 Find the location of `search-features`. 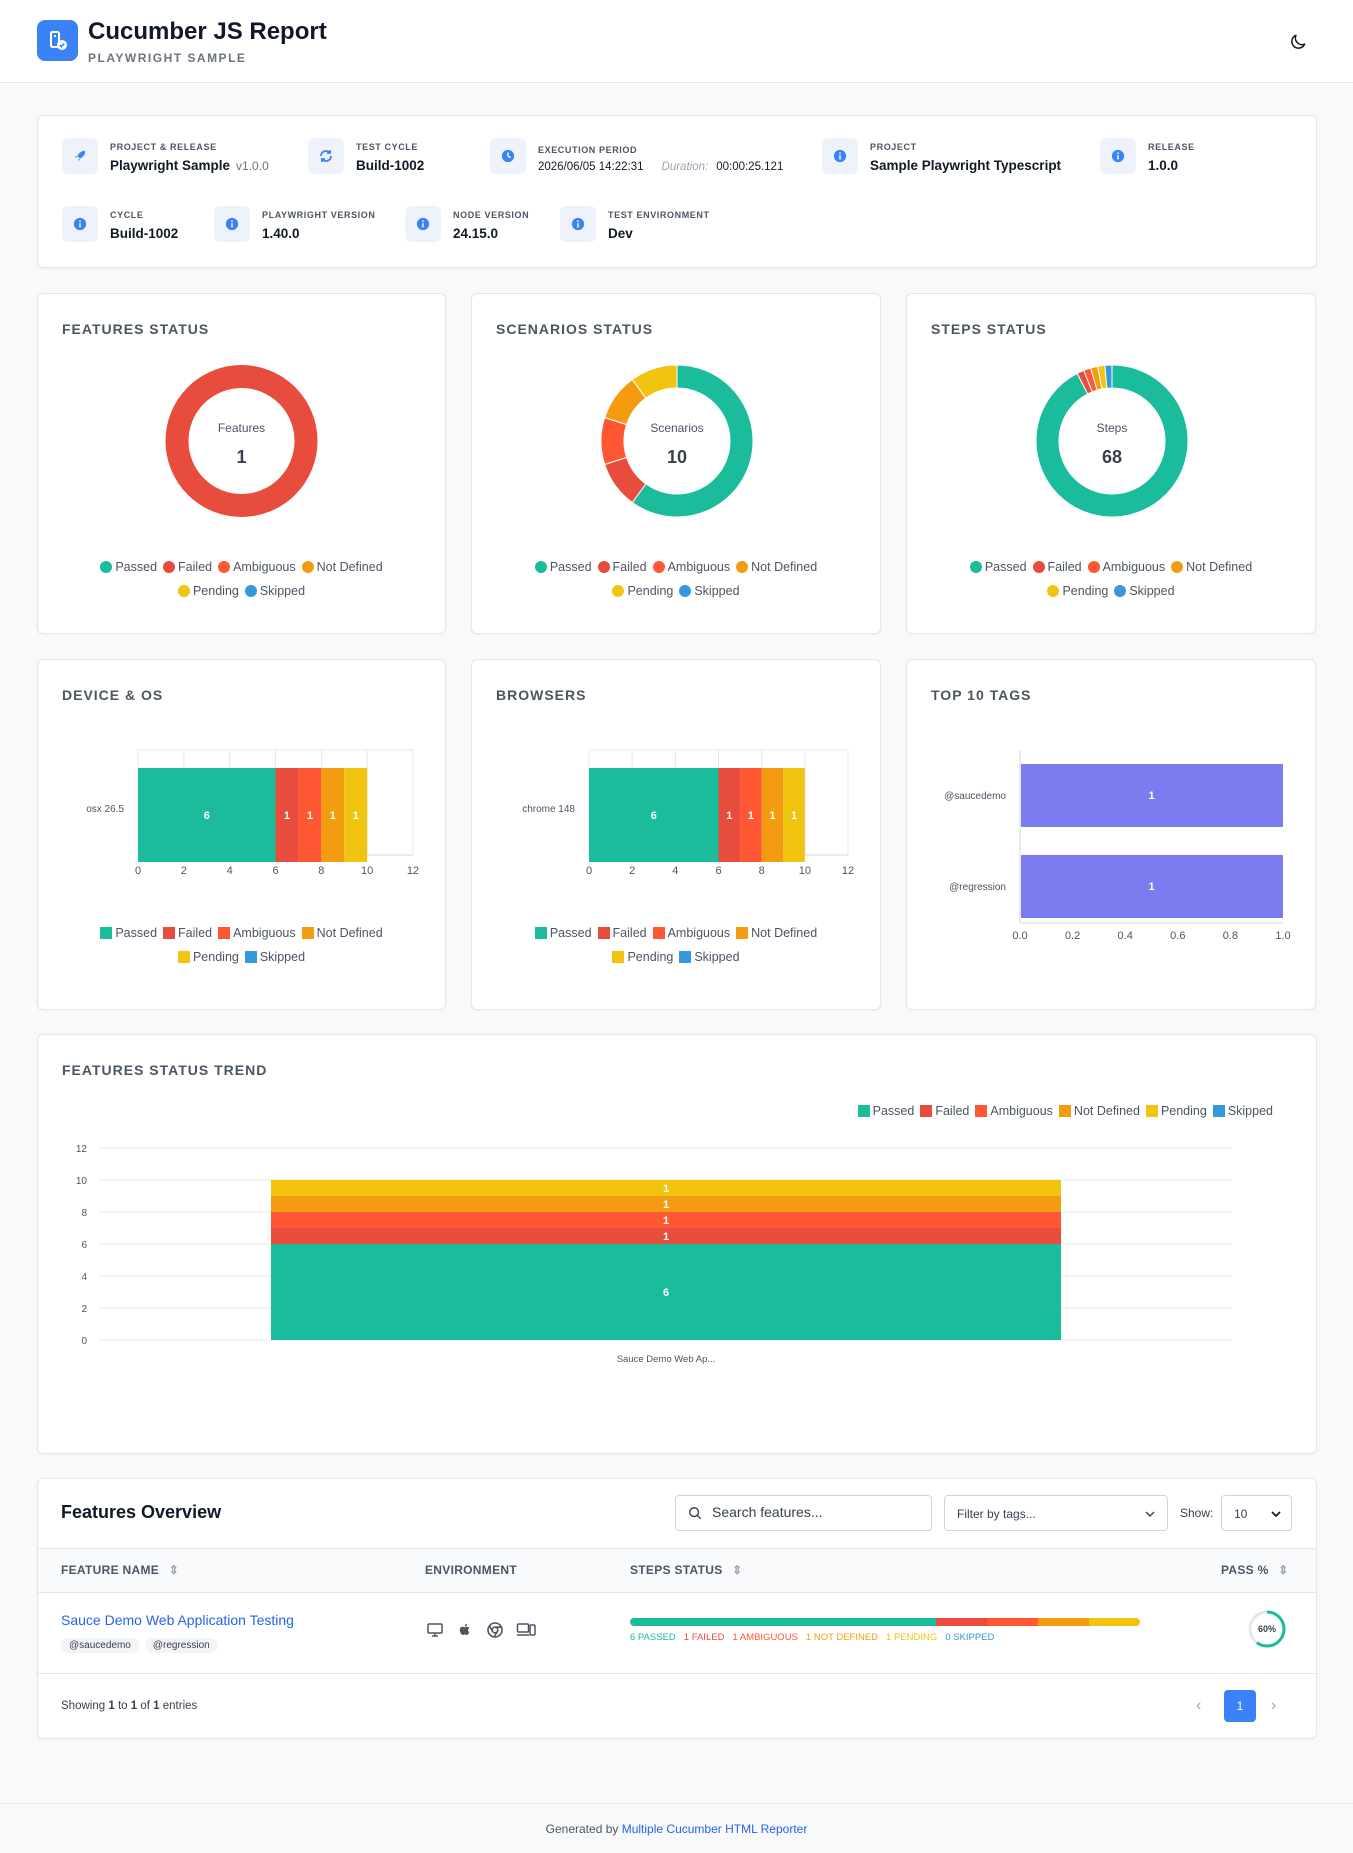

search-features is located at coordinates (803, 1513).